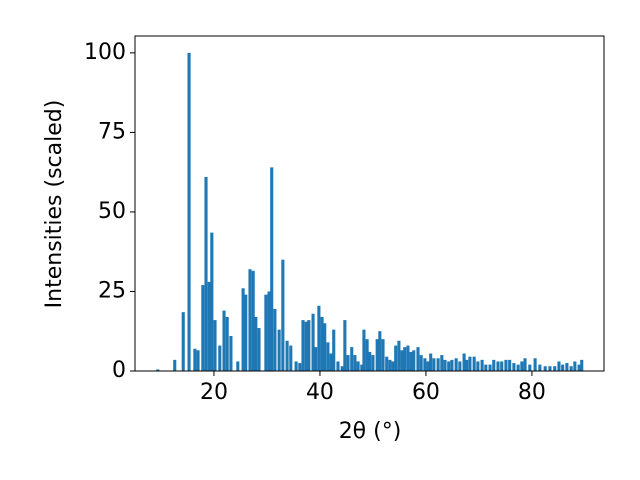 This screenshot has height=480, width=640. Describe the element at coordinates (112, 211) in the screenshot. I see `y-tick-label: 50` at that location.